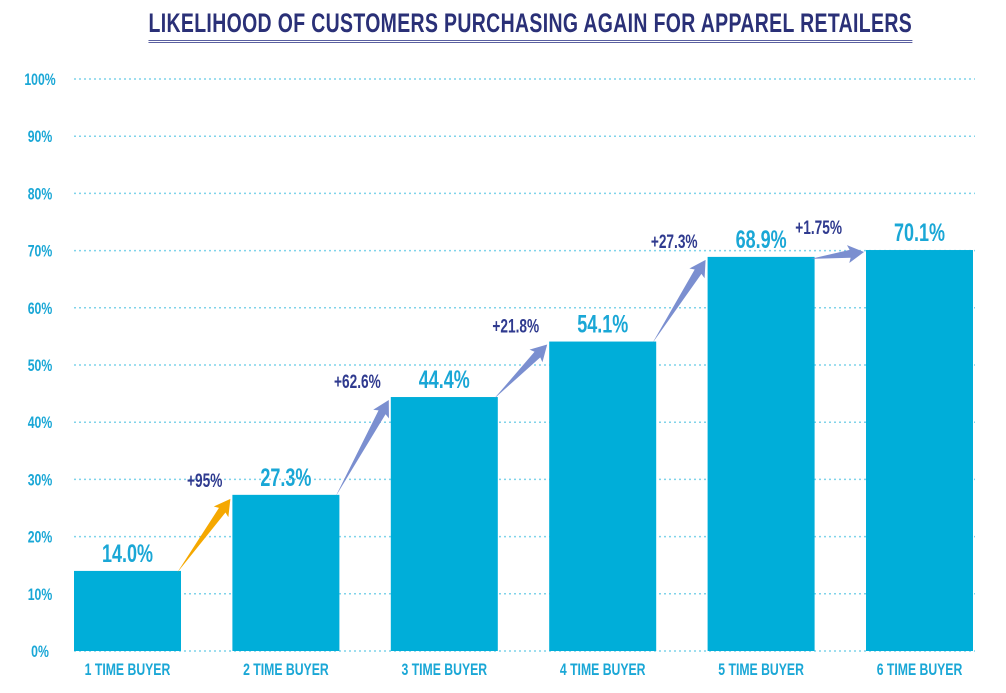  I want to click on y-tick-label: 100%, so click(39, 80).